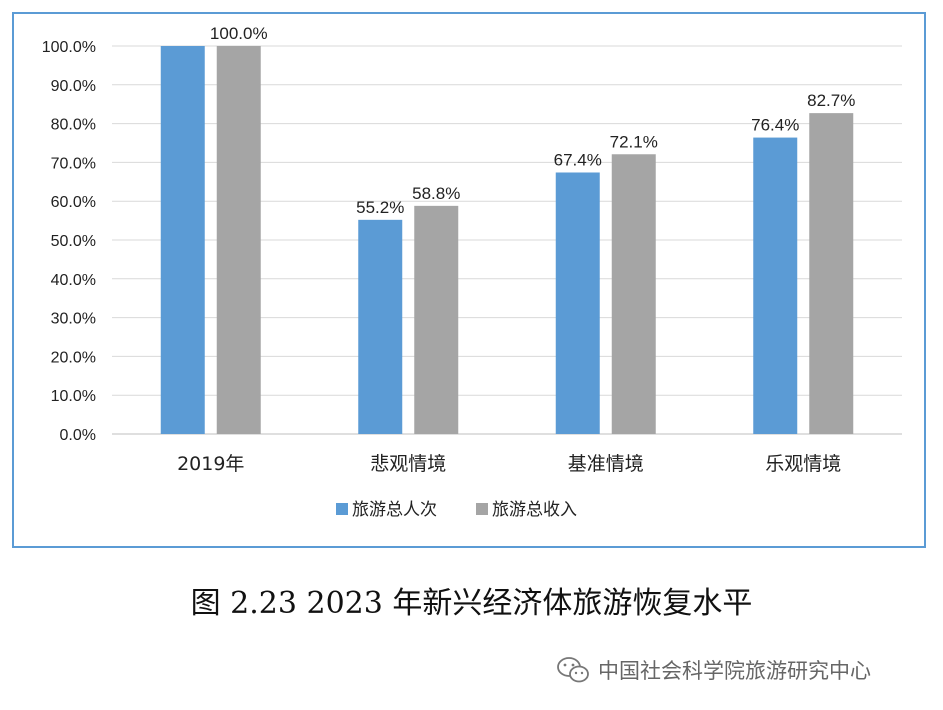 This screenshot has height=710, width=943. I want to click on watermark: 中国社会科学院旅游研究中心, so click(713, 670).